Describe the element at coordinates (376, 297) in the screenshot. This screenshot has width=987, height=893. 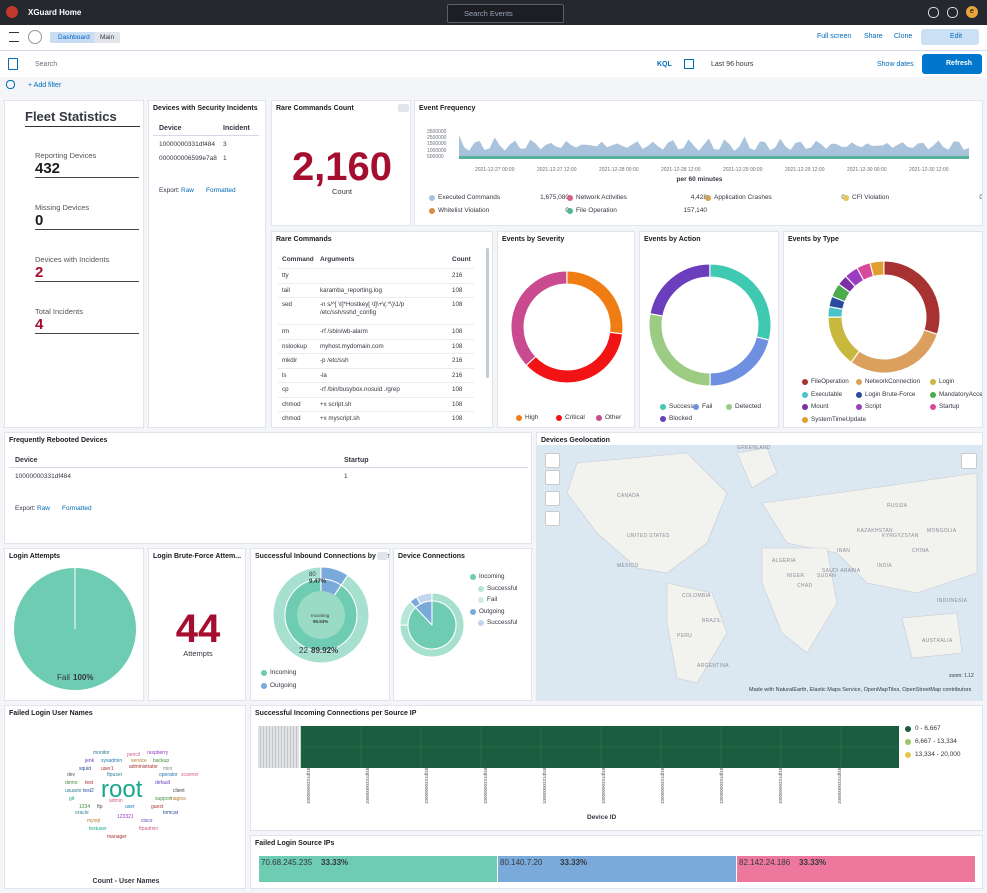
I see `row-rule` at that location.